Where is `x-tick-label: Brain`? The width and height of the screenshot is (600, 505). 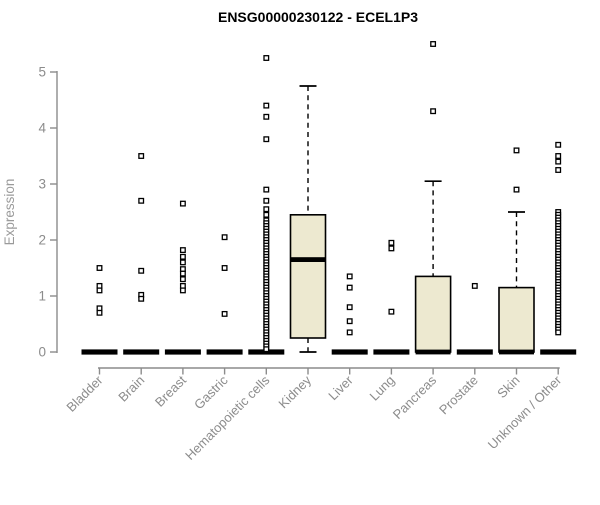 x-tick-label: Brain is located at coordinates (131, 389).